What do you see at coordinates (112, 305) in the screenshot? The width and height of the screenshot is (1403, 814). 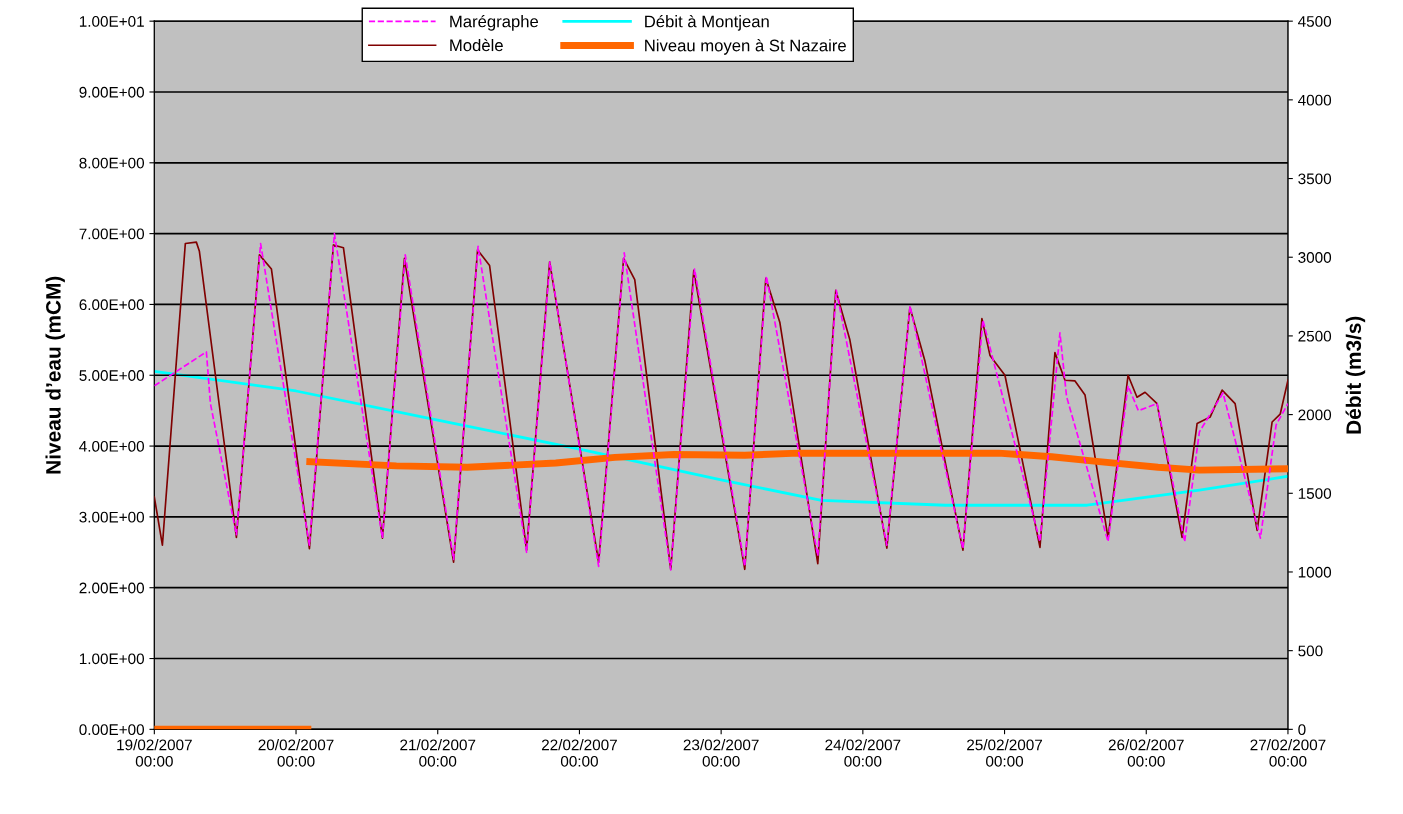 I see `y-tick-label: 6.00E+00` at bounding box center [112, 305].